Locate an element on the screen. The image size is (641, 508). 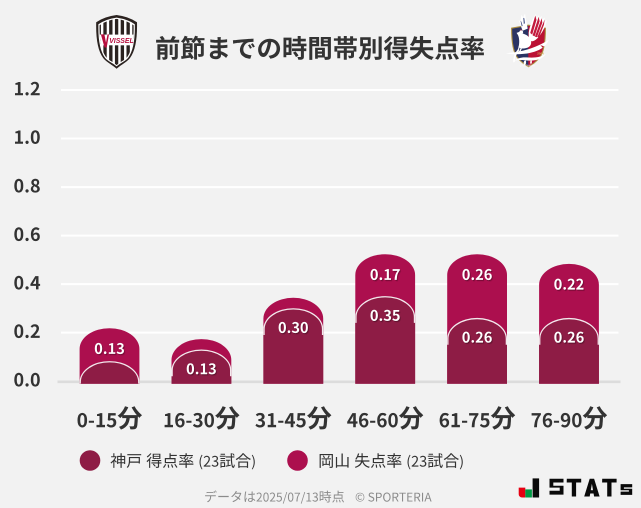
svg-text: VISSEL is located at coordinates (121, 41).